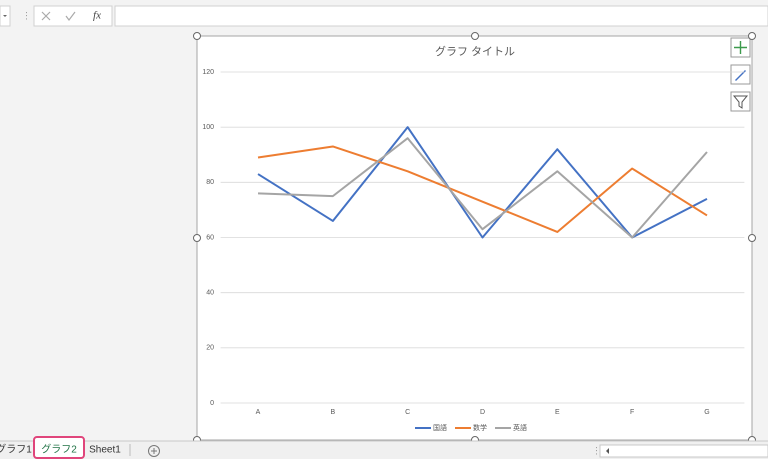  I want to click on legend-label: 英語, so click(520, 427).